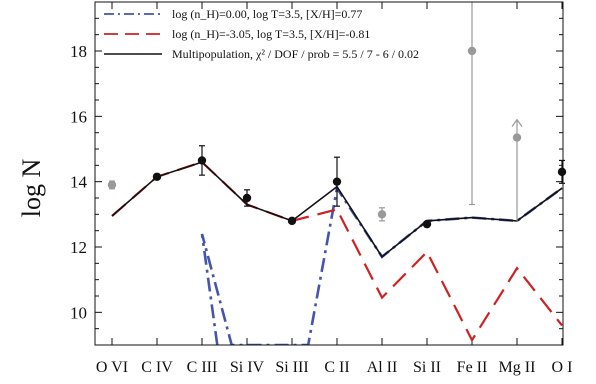 This screenshot has width=596, height=384. Describe the element at coordinates (427, 367) in the screenshot. I see `x-tick-label: Si II` at that location.